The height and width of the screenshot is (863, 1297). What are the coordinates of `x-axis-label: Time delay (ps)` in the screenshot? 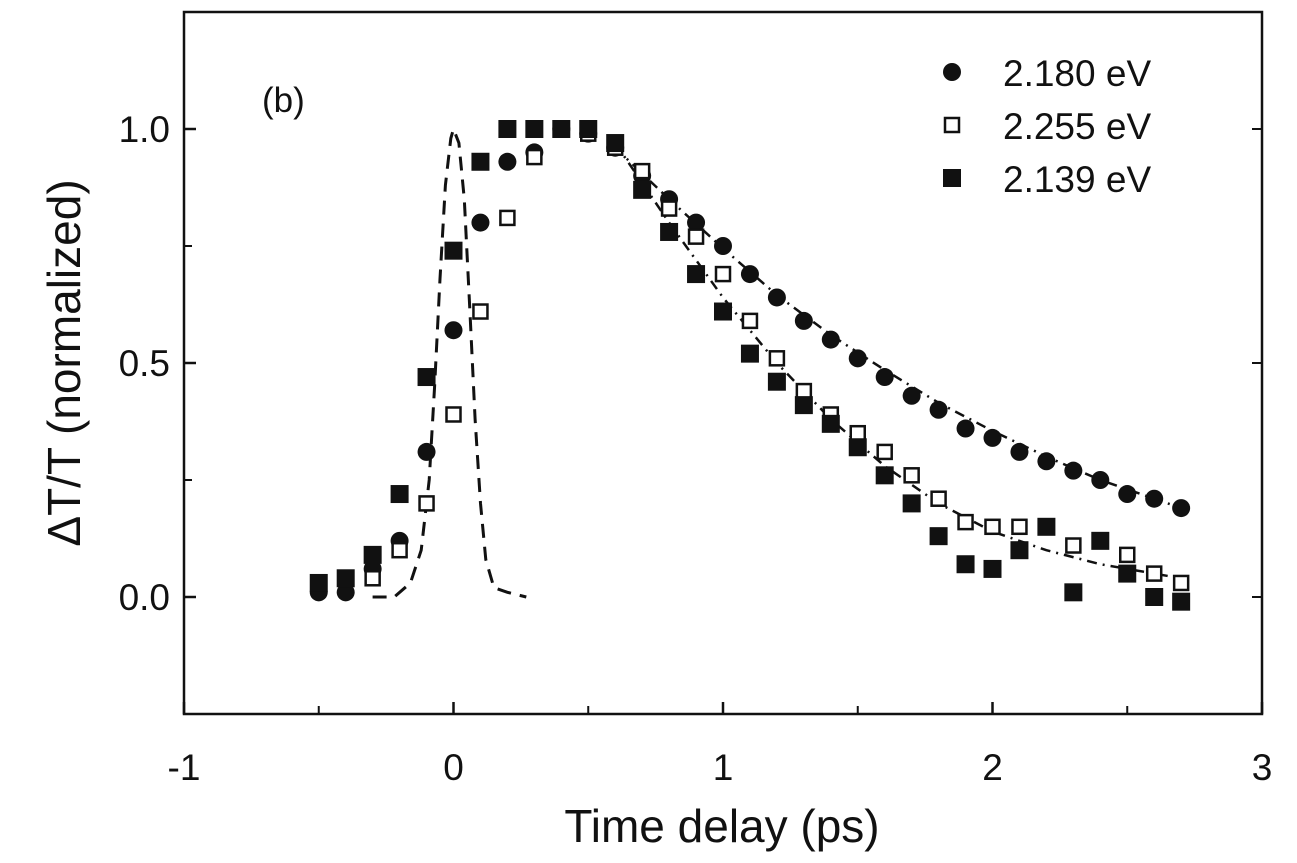 It's located at (721, 826).